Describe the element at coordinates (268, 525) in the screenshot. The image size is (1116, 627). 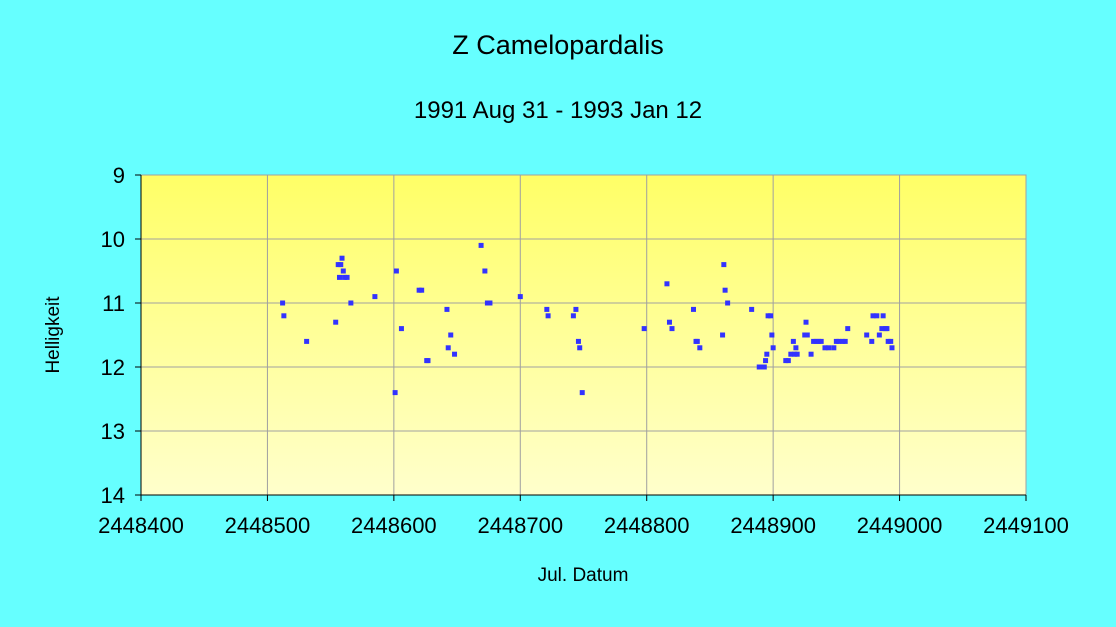
I see `x-tick-label: 2448500` at that location.